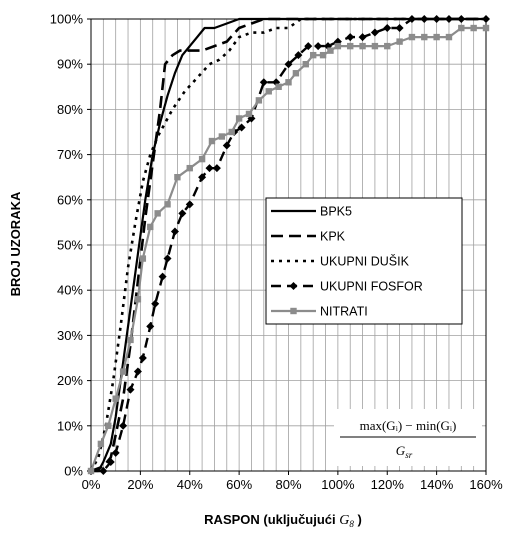  Describe the element at coordinates (70, 290) in the screenshot. I see `y-tick-label: 40%` at that location.